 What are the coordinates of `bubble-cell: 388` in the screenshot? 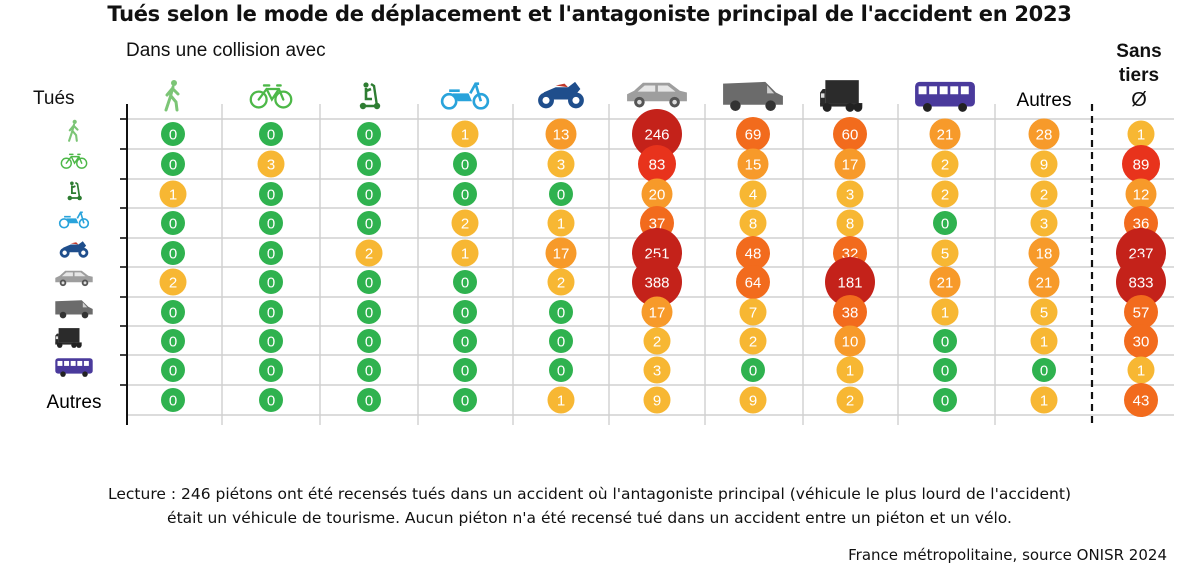 It's located at (657, 282).